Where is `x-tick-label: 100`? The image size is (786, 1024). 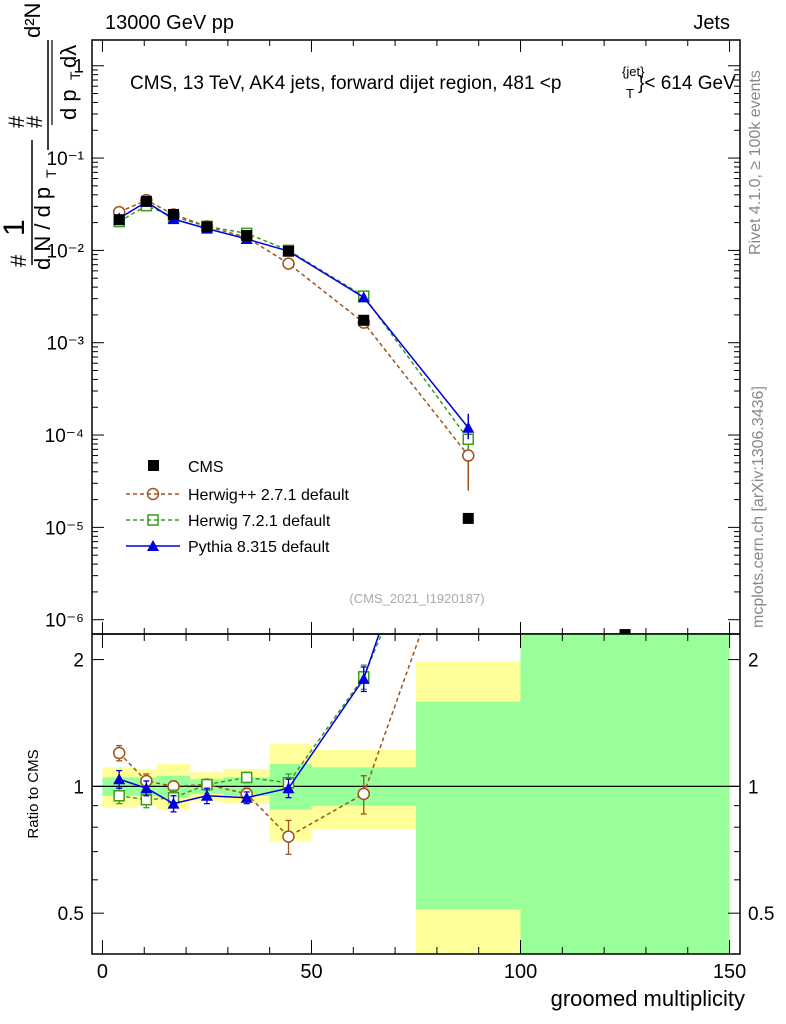
x-tick-label: 100 is located at coordinates (520, 972).